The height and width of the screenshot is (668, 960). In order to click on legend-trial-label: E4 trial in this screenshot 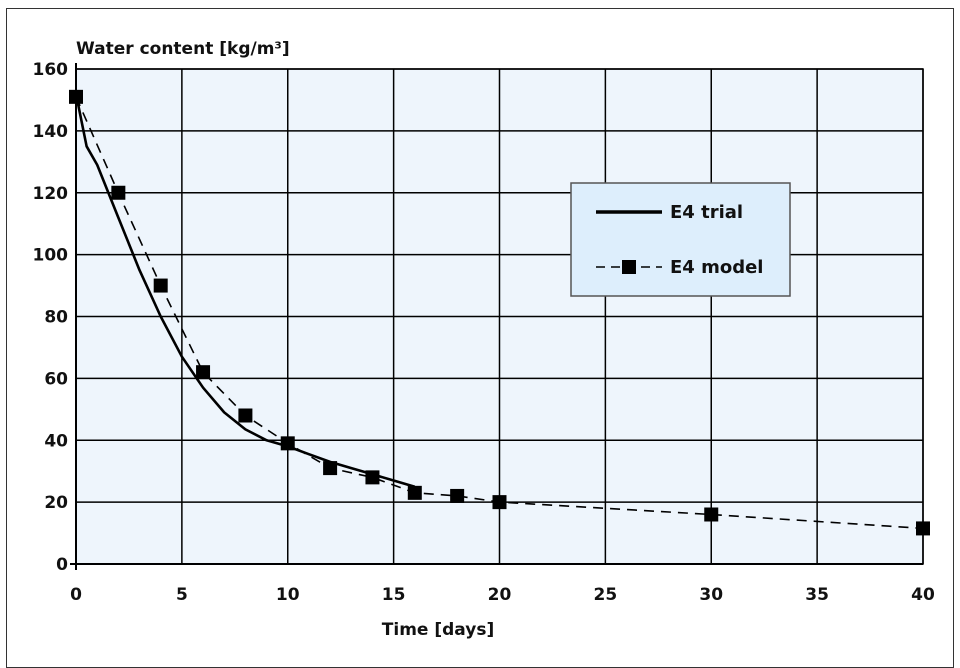, I will do `click(706, 212)`.